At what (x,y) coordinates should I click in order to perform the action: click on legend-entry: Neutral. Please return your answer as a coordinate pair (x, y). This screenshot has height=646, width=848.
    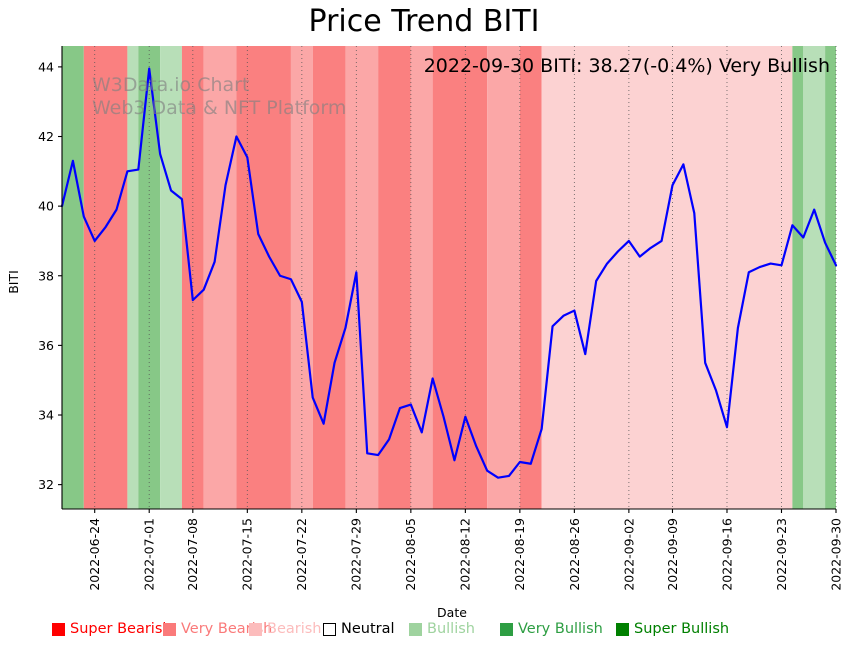
    Looking at the image, I should click on (359, 629).